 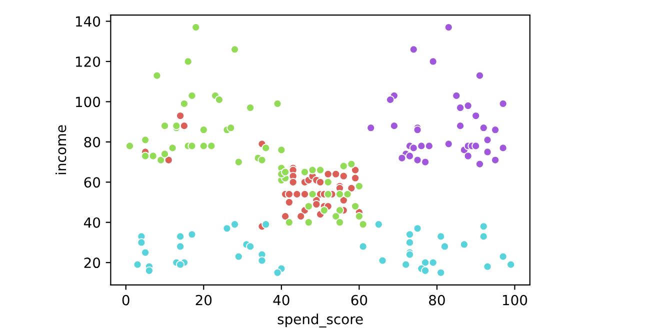 I want to click on y-tick-label: 20, so click(x=92, y=263).